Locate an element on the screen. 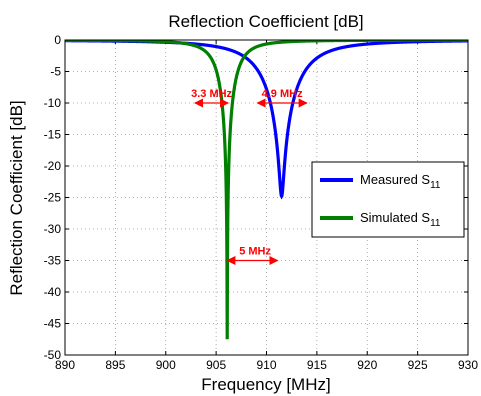 The width and height of the screenshot is (481, 396). x-tick-label: 925 is located at coordinates (418, 365).